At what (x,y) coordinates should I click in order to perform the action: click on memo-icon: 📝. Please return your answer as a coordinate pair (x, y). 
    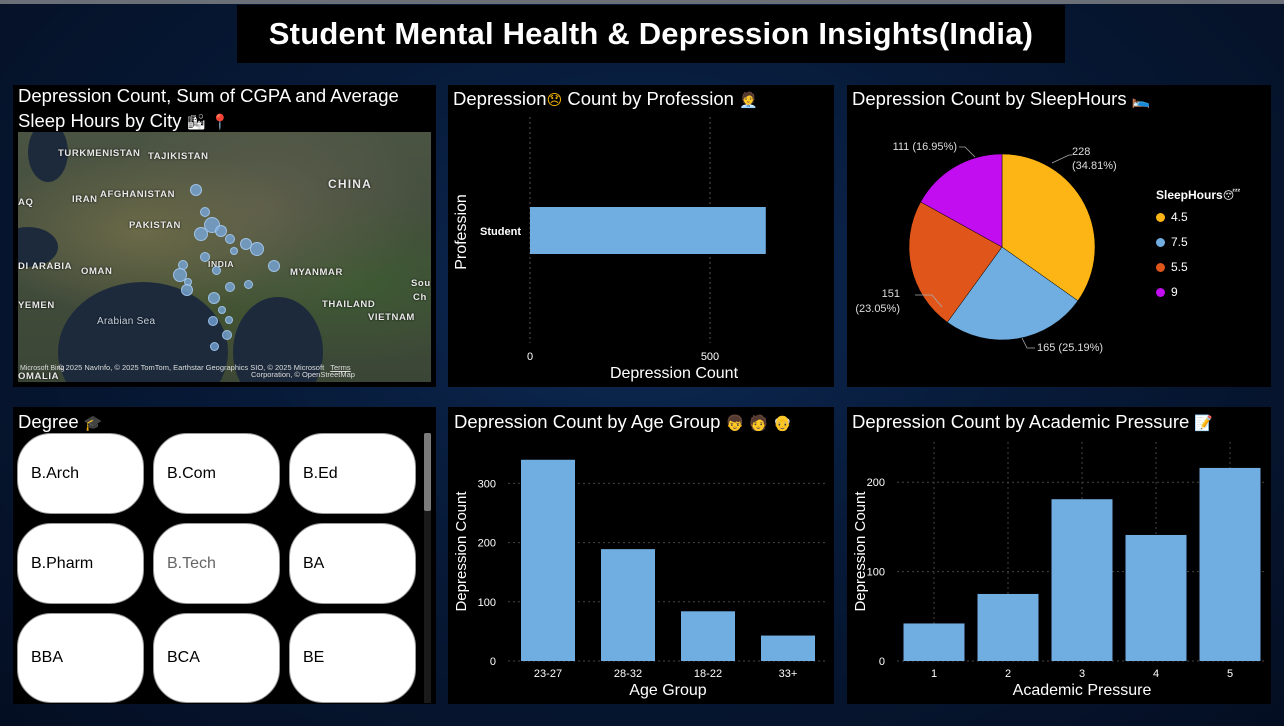
    Looking at the image, I should click on (1204, 423).